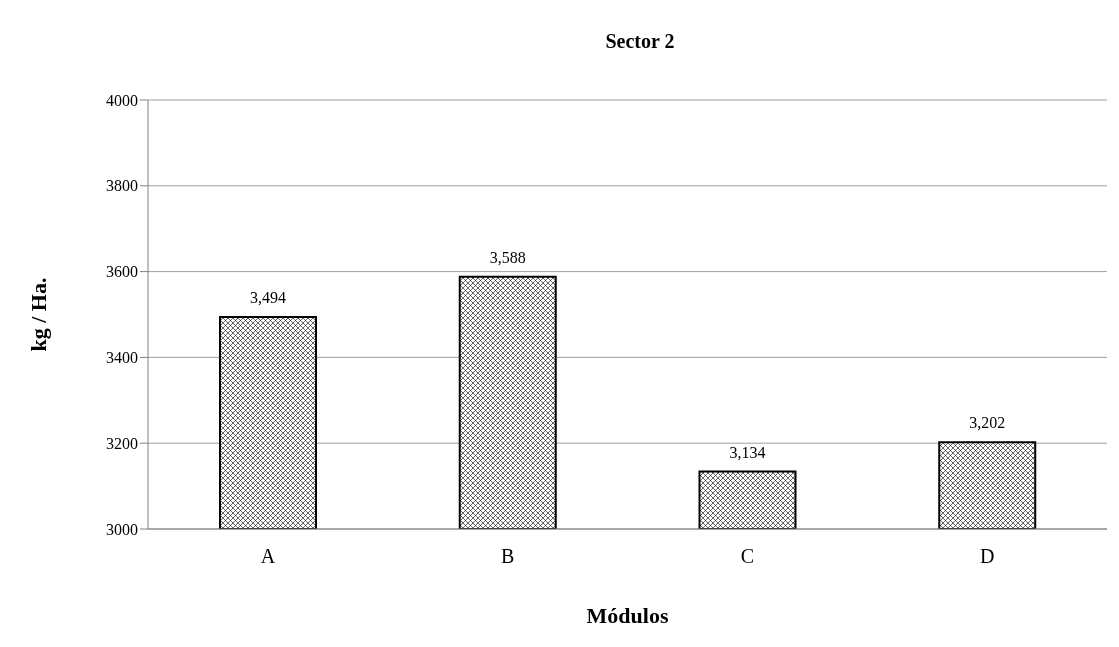 The height and width of the screenshot is (647, 1119). Describe the element at coordinates (268, 298) in the screenshot. I see `data-label: 3,494` at that location.